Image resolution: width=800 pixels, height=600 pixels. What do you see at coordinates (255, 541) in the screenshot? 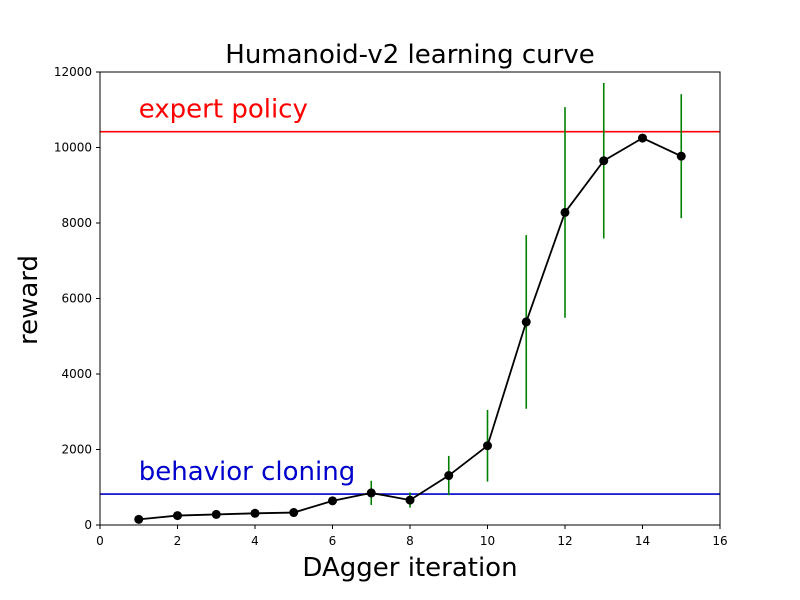
I see `x-tick-label: 4` at bounding box center [255, 541].